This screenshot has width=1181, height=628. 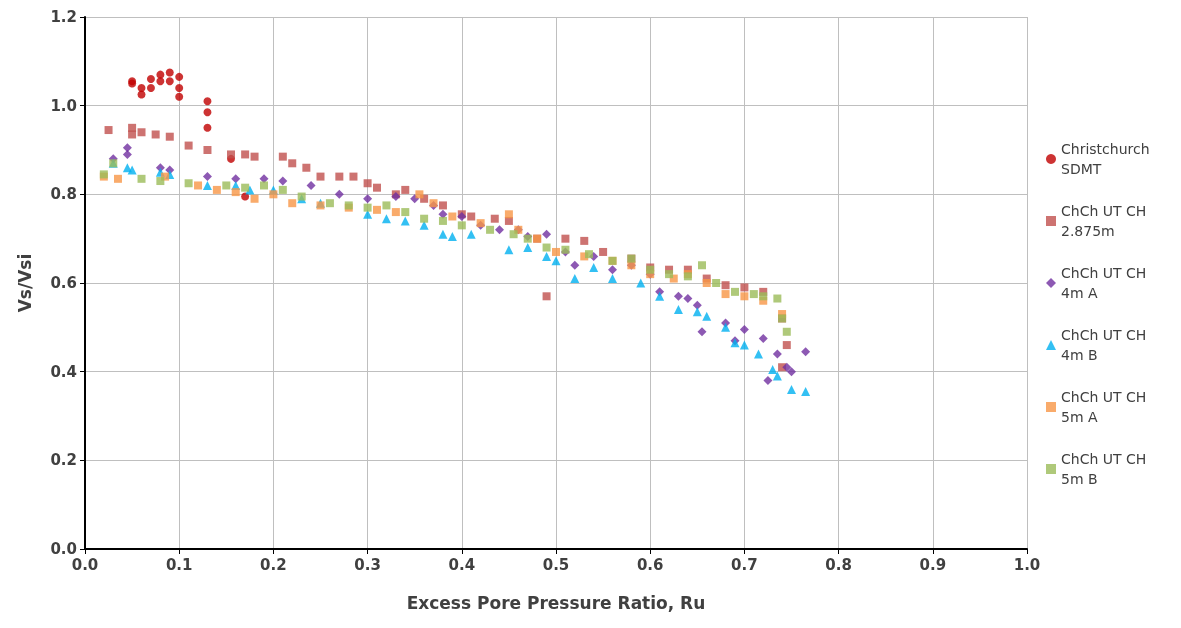 What do you see at coordinates (1106, 345) in the screenshot?
I see `legend-label: ChCh UT CH 4m B` at bounding box center [1106, 345].